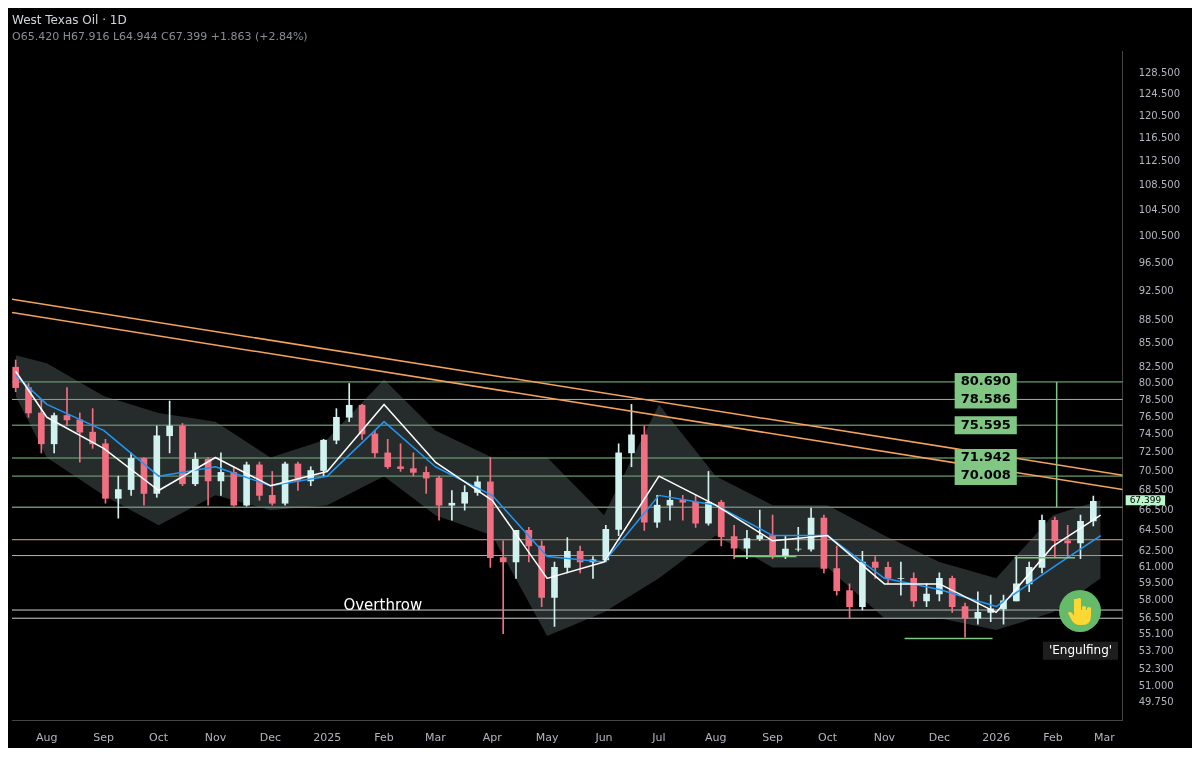  I want to click on y-tick-label: 68.500, so click(1156, 490).